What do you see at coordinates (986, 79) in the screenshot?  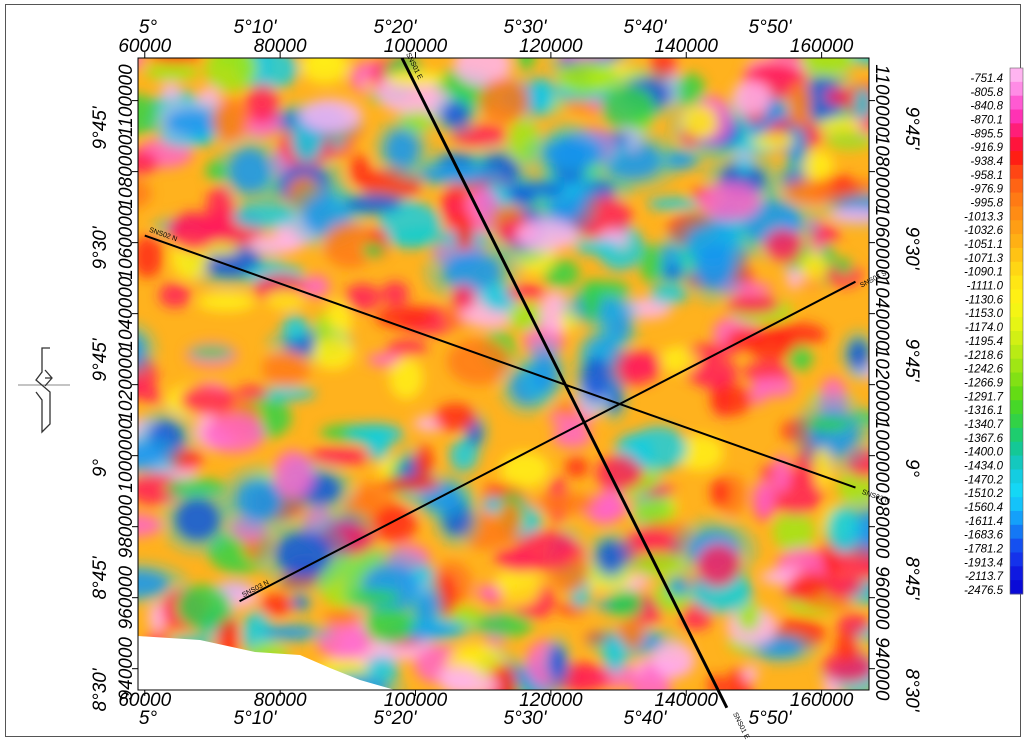 I see `legend-value-label: -751.4` at bounding box center [986, 79].